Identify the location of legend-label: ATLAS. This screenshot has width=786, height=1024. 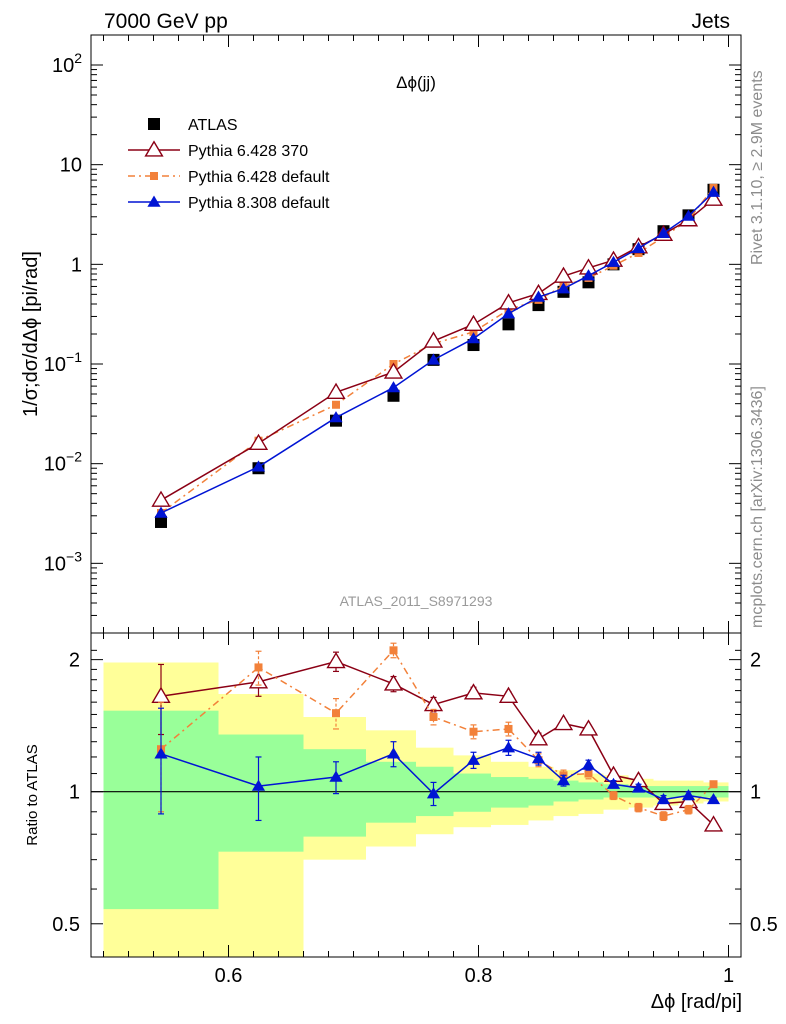
(213, 125).